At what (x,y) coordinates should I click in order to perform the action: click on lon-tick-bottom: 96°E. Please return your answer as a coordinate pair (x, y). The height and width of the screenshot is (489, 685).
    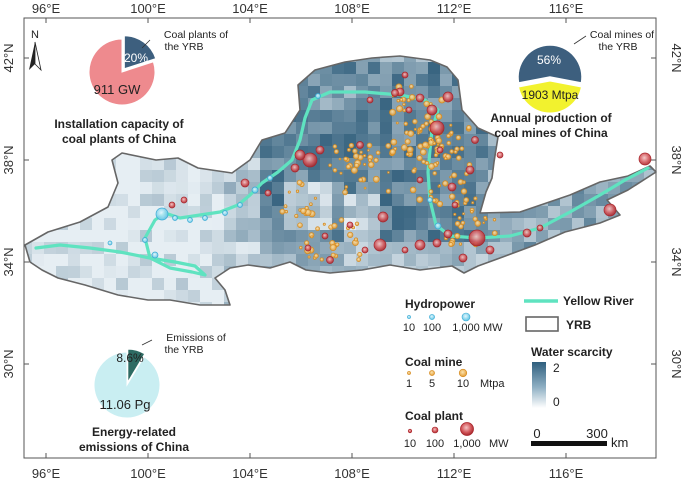
    Looking at the image, I should click on (46, 473).